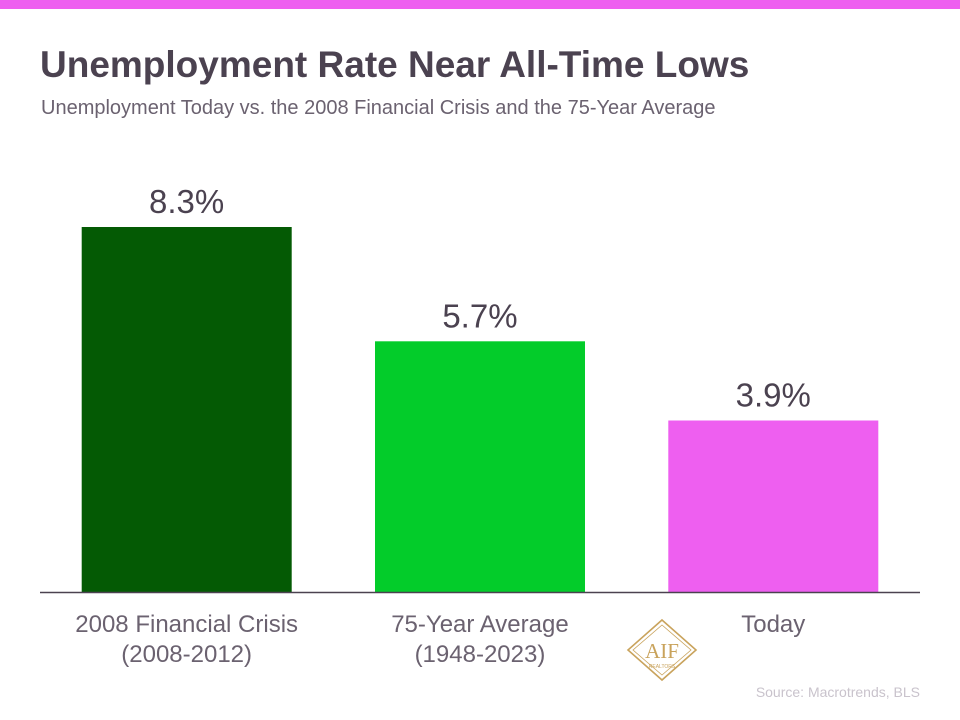 The width and height of the screenshot is (960, 720). I want to click on top-accent-bar, so click(480, 4).